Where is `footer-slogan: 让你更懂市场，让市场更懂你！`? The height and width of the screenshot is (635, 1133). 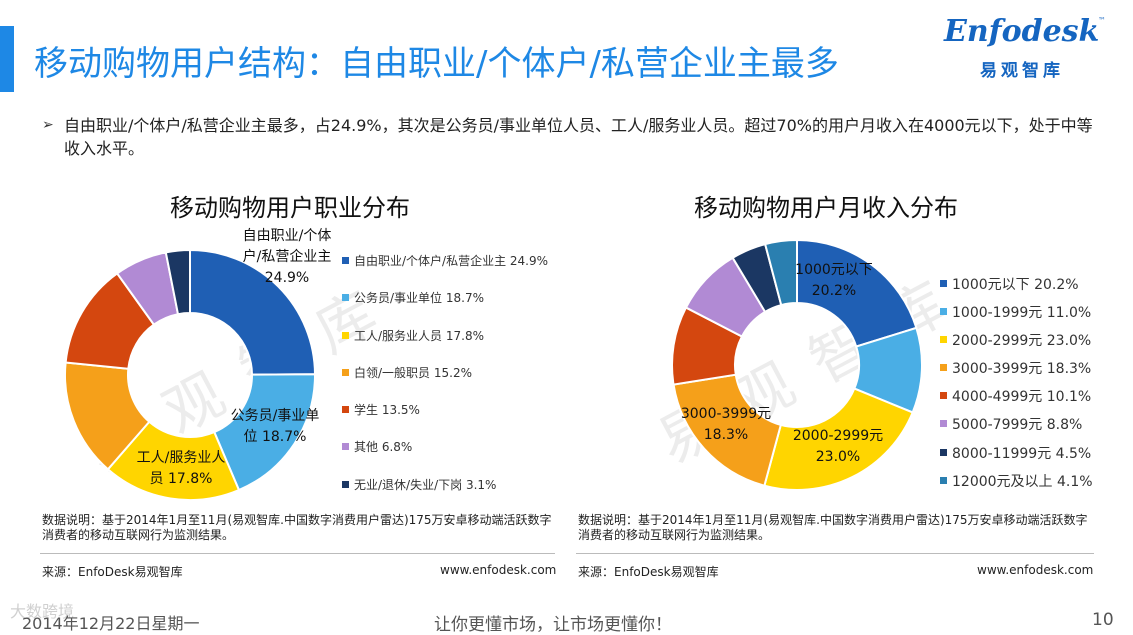
footer-slogan: 让你更懂市场，让市场更懂你！ is located at coordinates (553, 625).